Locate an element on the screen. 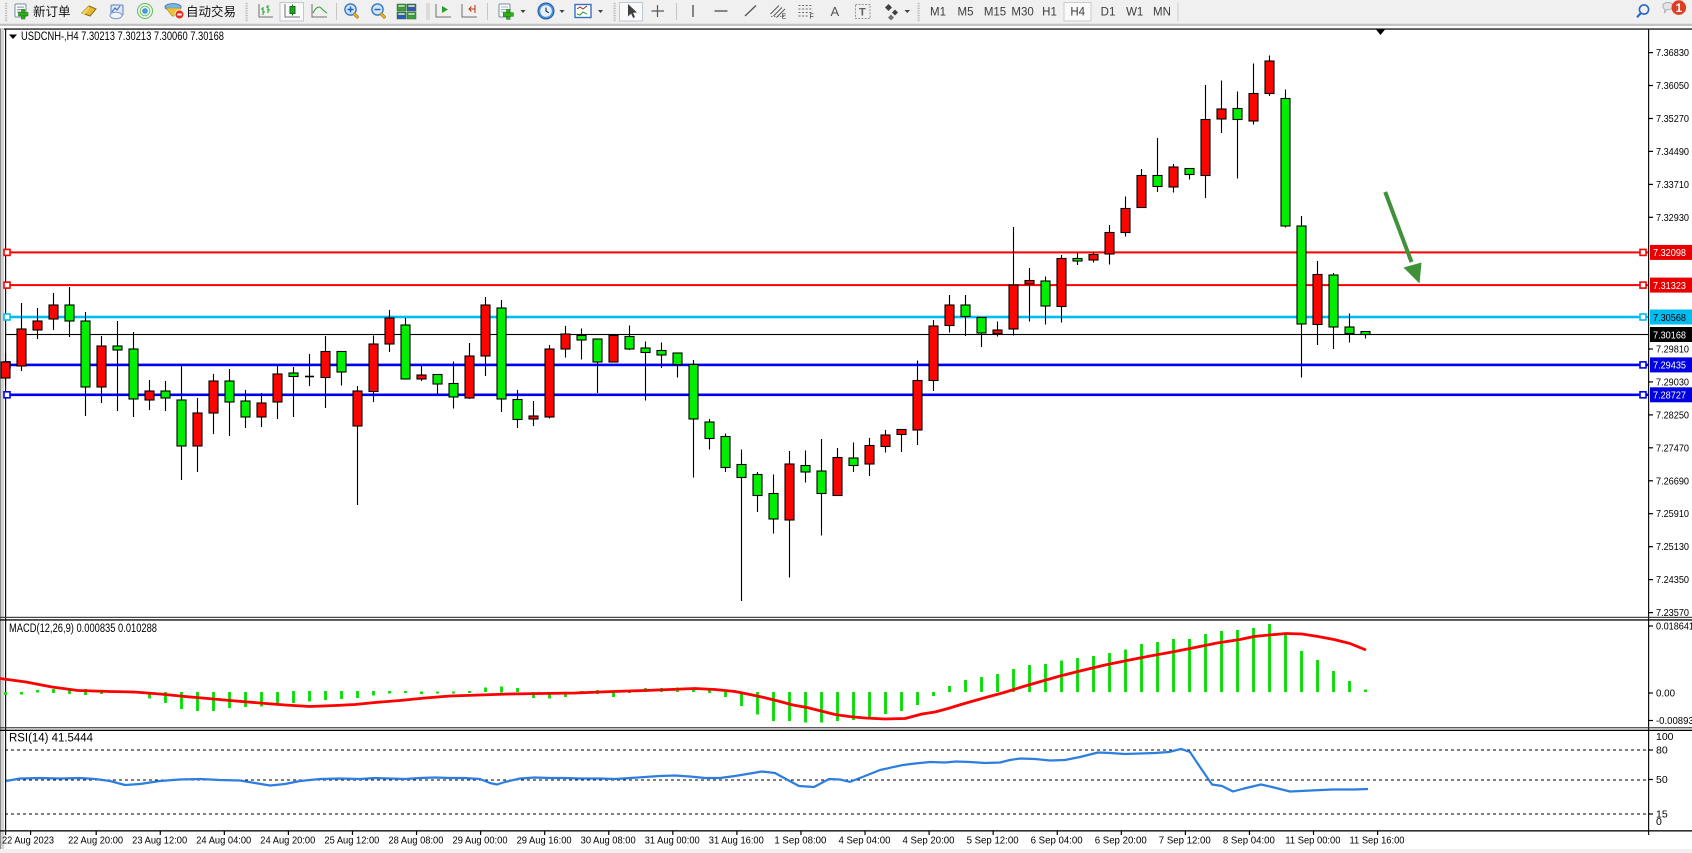 This screenshot has width=1692, height=853. svg-text: 24 Aug 20:00 is located at coordinates (287, 841).